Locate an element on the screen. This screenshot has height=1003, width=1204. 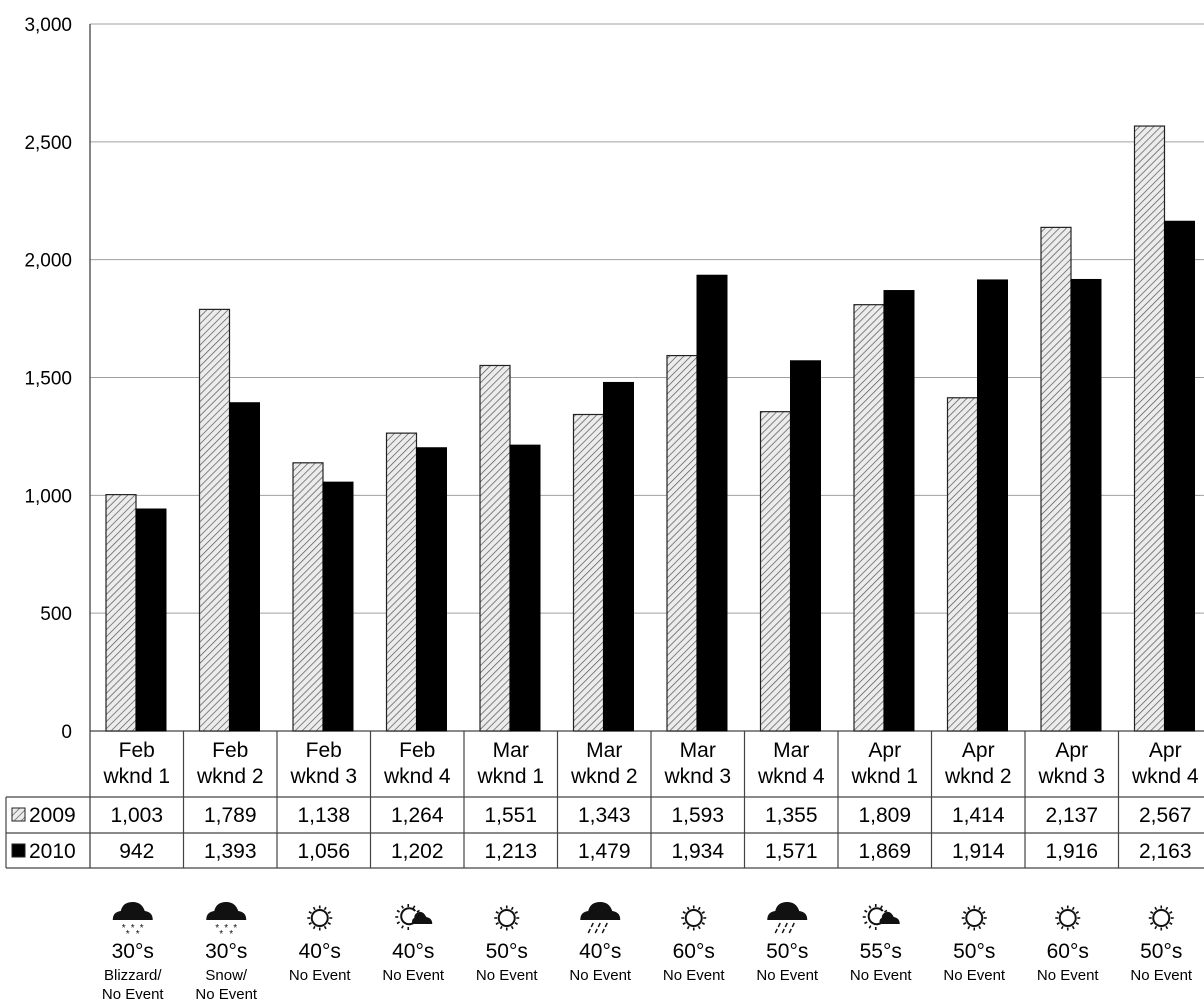
data-label: 1,343 is located at coordinates (604, 815).